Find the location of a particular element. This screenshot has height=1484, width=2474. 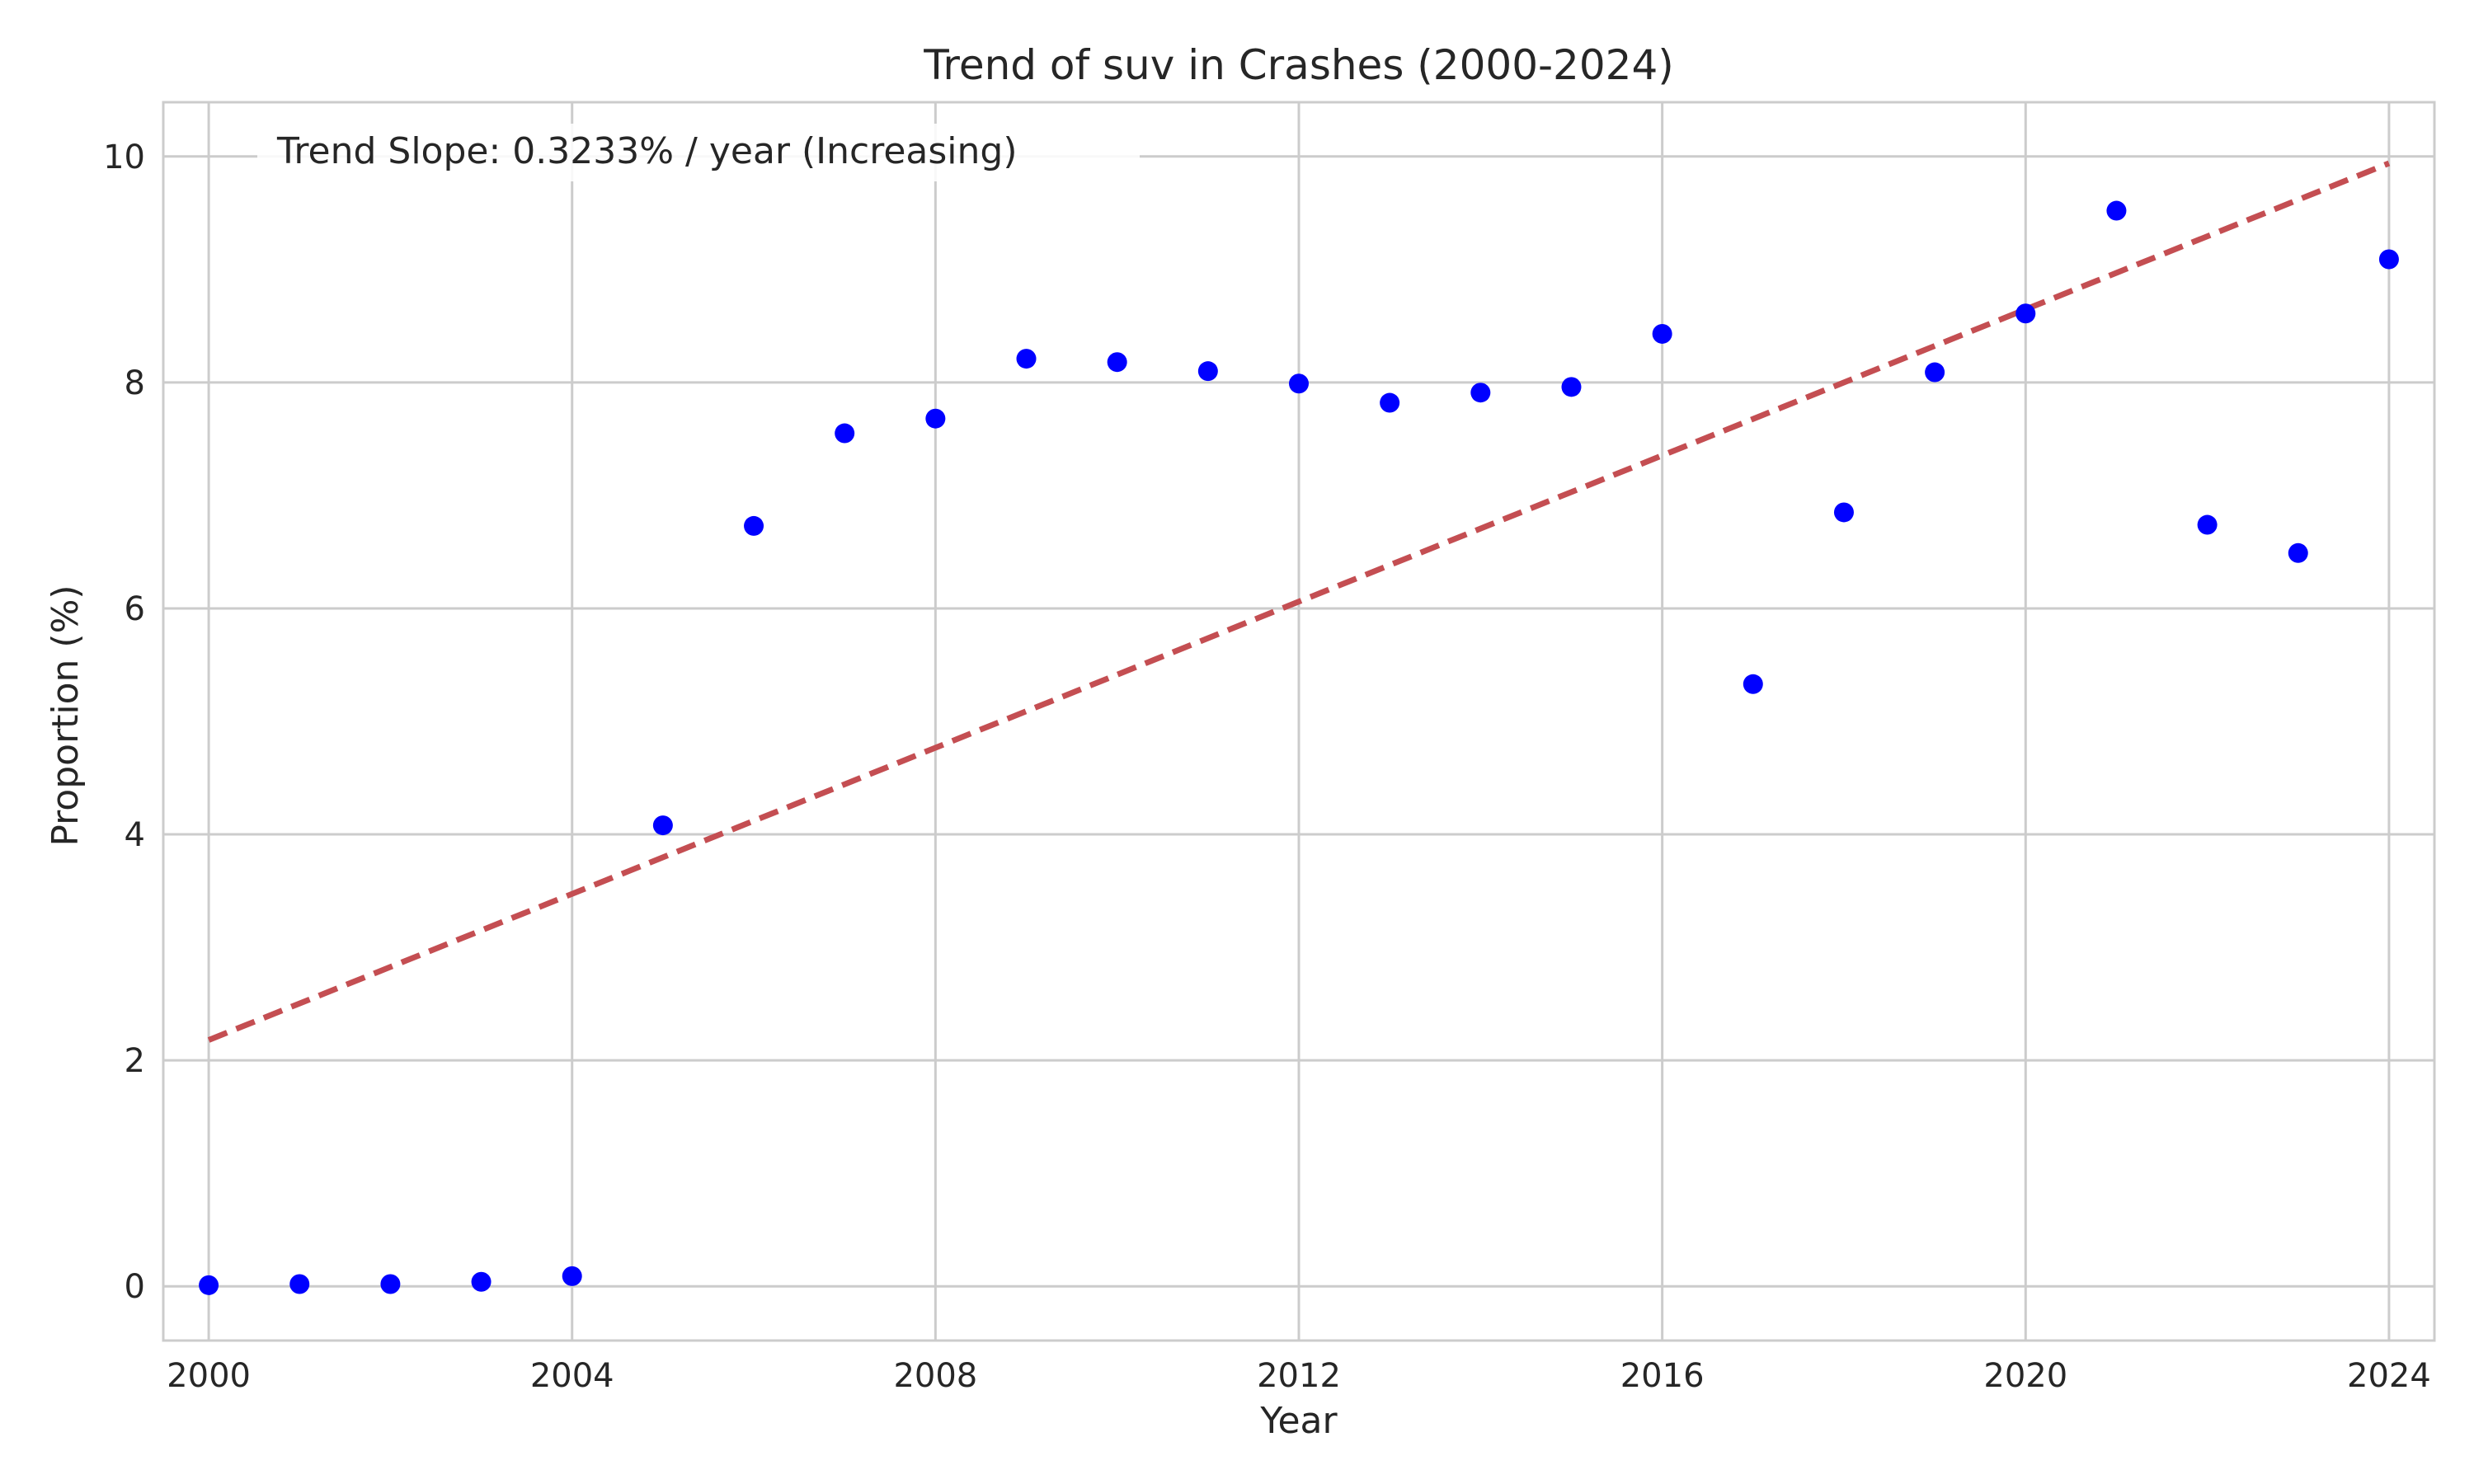

y-tick-label: 2 is located at coordinates (135, 1061).